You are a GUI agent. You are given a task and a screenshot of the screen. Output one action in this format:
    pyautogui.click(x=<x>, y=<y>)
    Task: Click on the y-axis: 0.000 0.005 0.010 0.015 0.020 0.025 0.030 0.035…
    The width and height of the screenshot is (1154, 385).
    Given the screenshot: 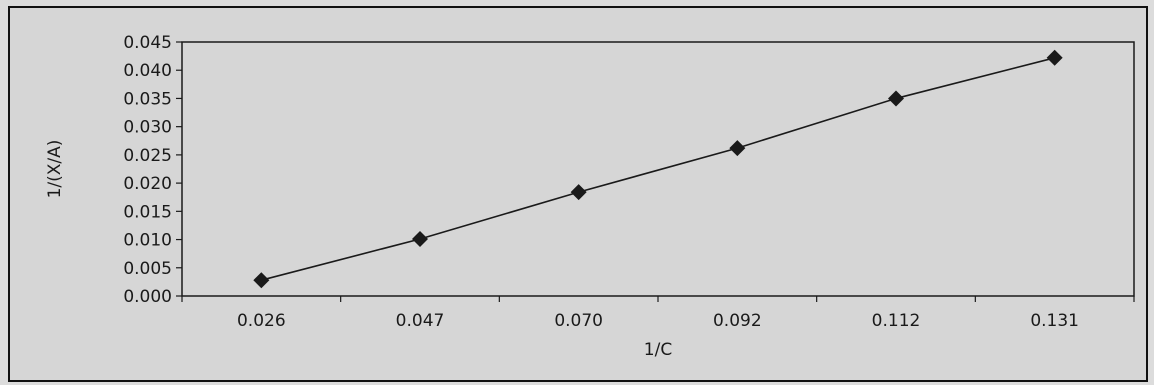 What is the action you would take?
    pyautogui.click(x=152, y=170)
    